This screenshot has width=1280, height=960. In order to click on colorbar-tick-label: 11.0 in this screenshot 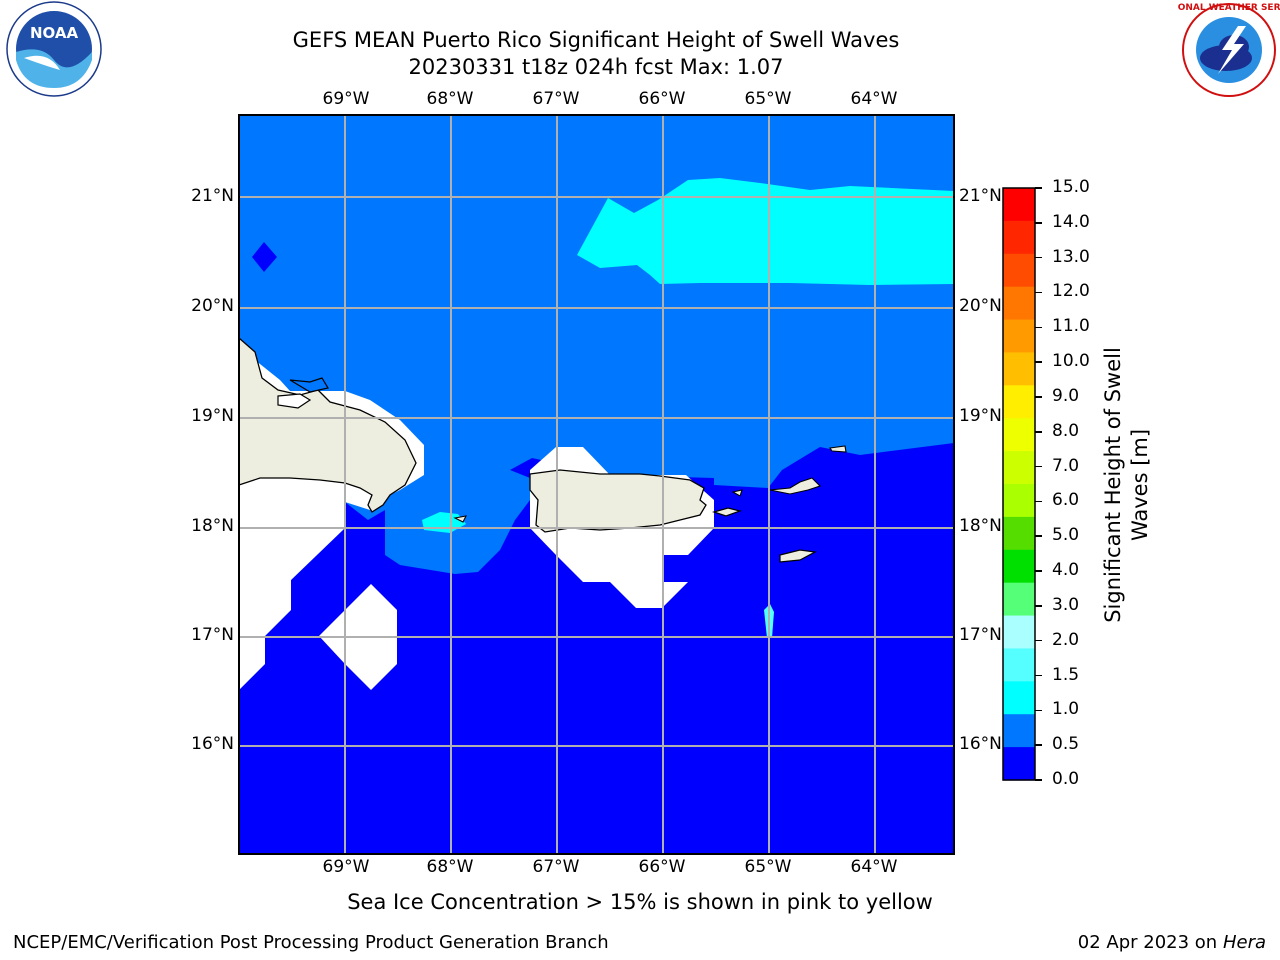, I will do `click(1071, 326)`.